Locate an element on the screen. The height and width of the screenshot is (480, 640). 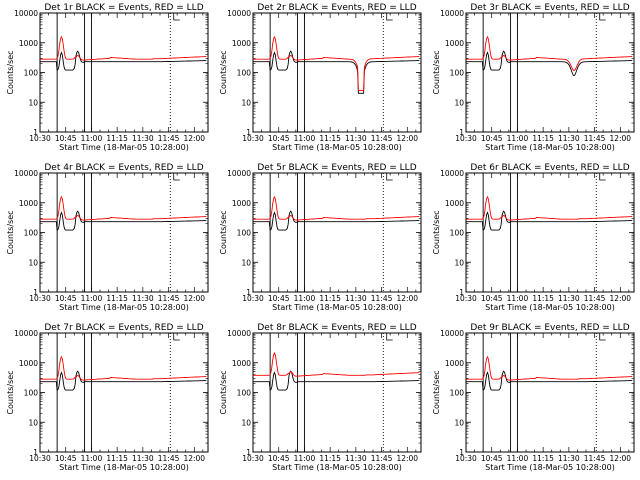
panel-title: Det 4r BLACK = Events, RED = LLD is located at coordinates (123, 168).